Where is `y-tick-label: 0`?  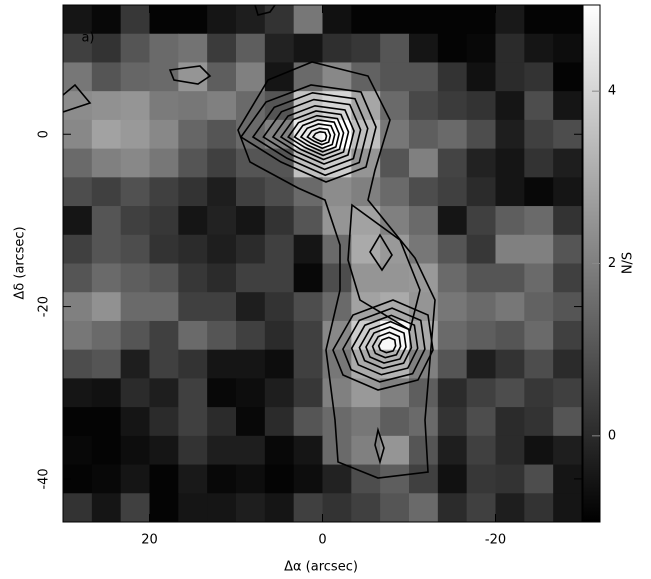
y-tick-label: 0 is located at coordinates (44, 134).